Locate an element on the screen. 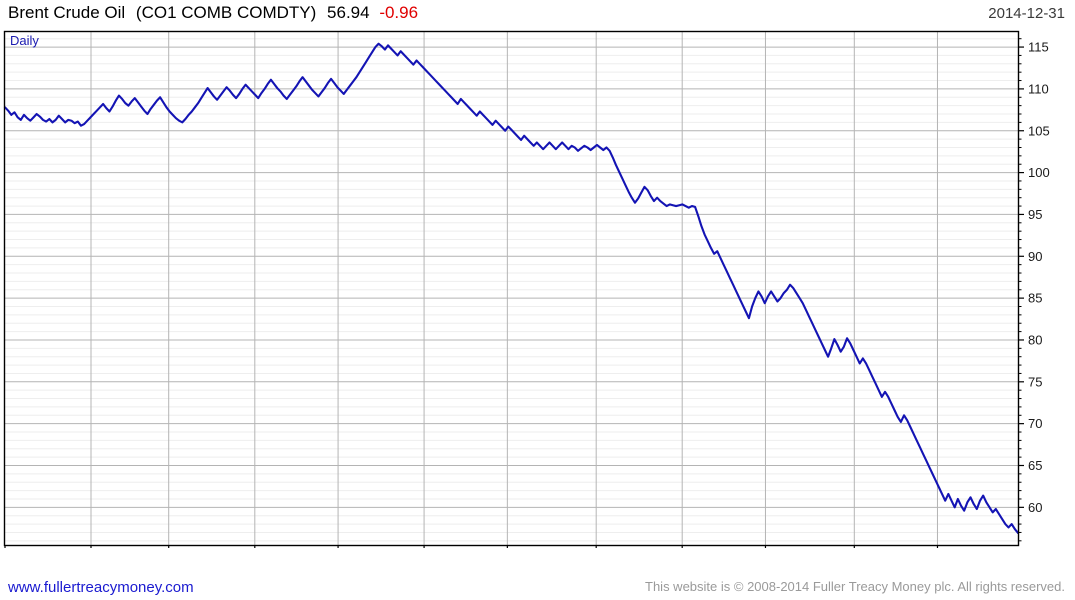 Image resolution: width=1075 pixels, height=600 pixels. frequency-label: Daily is located at coordinates (24, 40).